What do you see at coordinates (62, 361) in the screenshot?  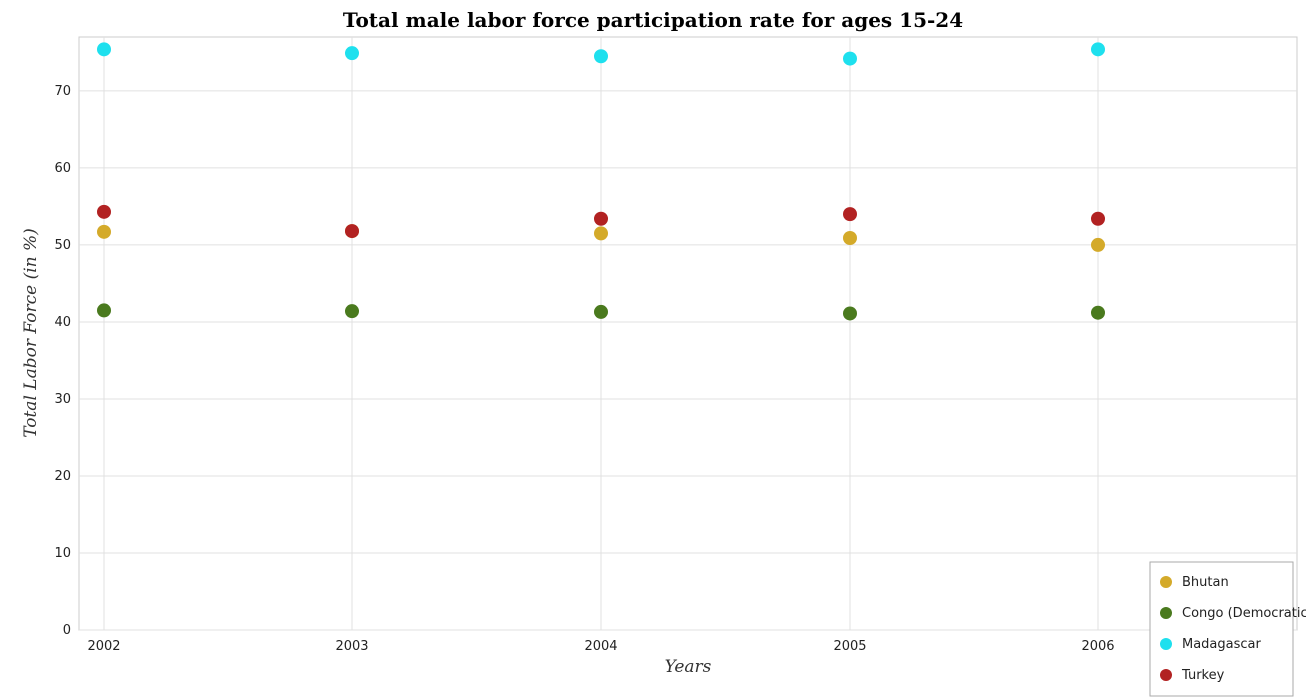 I see `y-tick-labels: 0 10 20 30 40 50 60 70` at bounding box center [62, 361].